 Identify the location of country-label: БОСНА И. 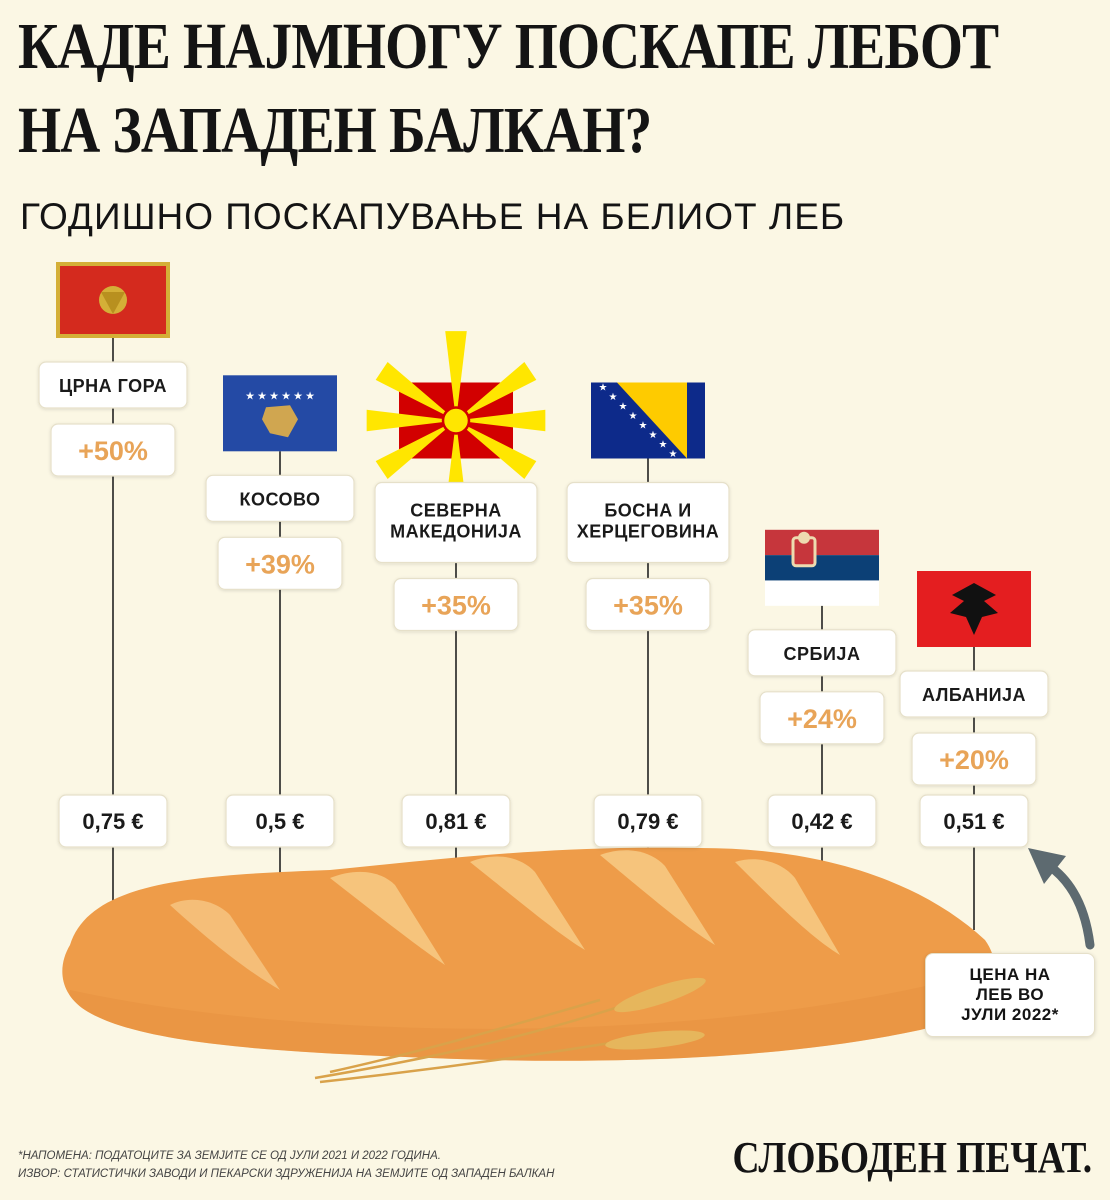
(647, 511).